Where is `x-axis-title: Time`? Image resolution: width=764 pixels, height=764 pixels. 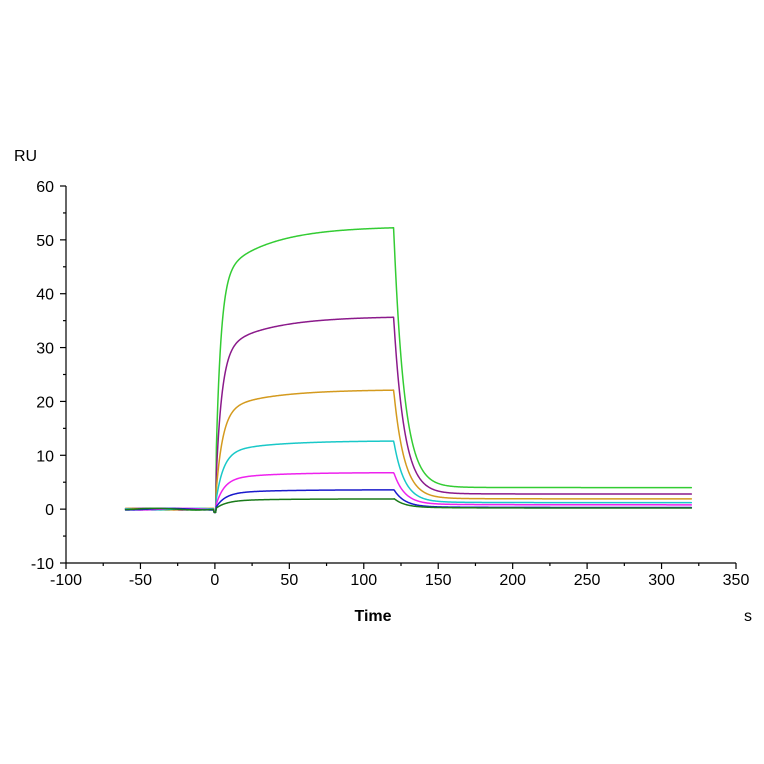
x-axis-title: Time is located at coordinates (372, 616).